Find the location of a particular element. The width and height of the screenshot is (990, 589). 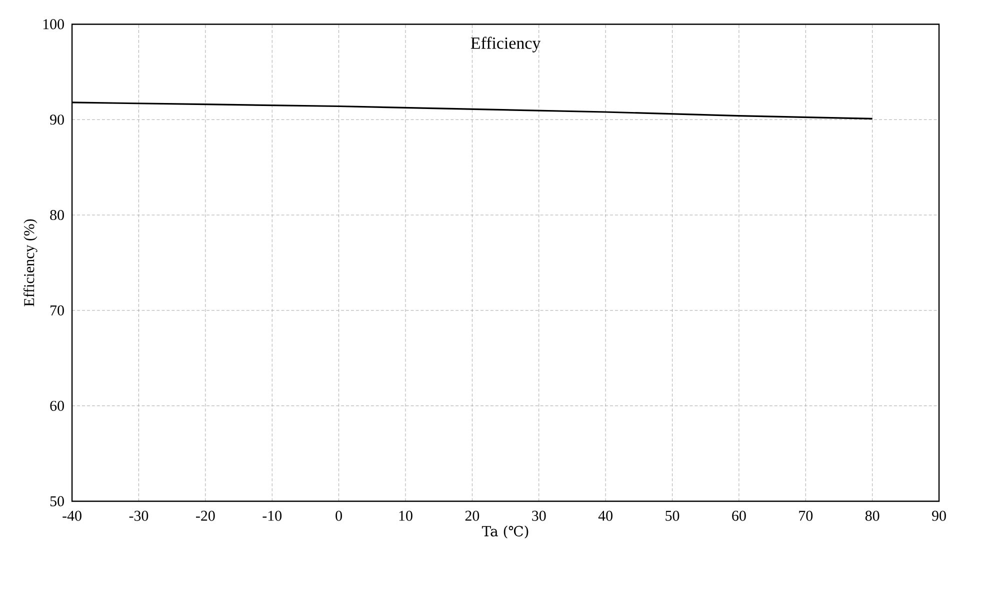

x-tick-label: 90 is located at coordinates (939, 515).